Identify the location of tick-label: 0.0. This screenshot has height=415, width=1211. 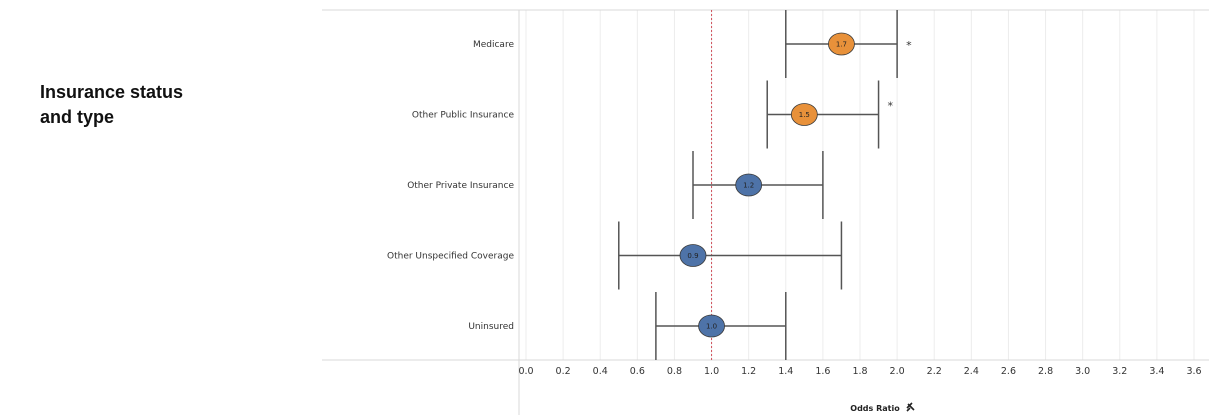
(525, 371).